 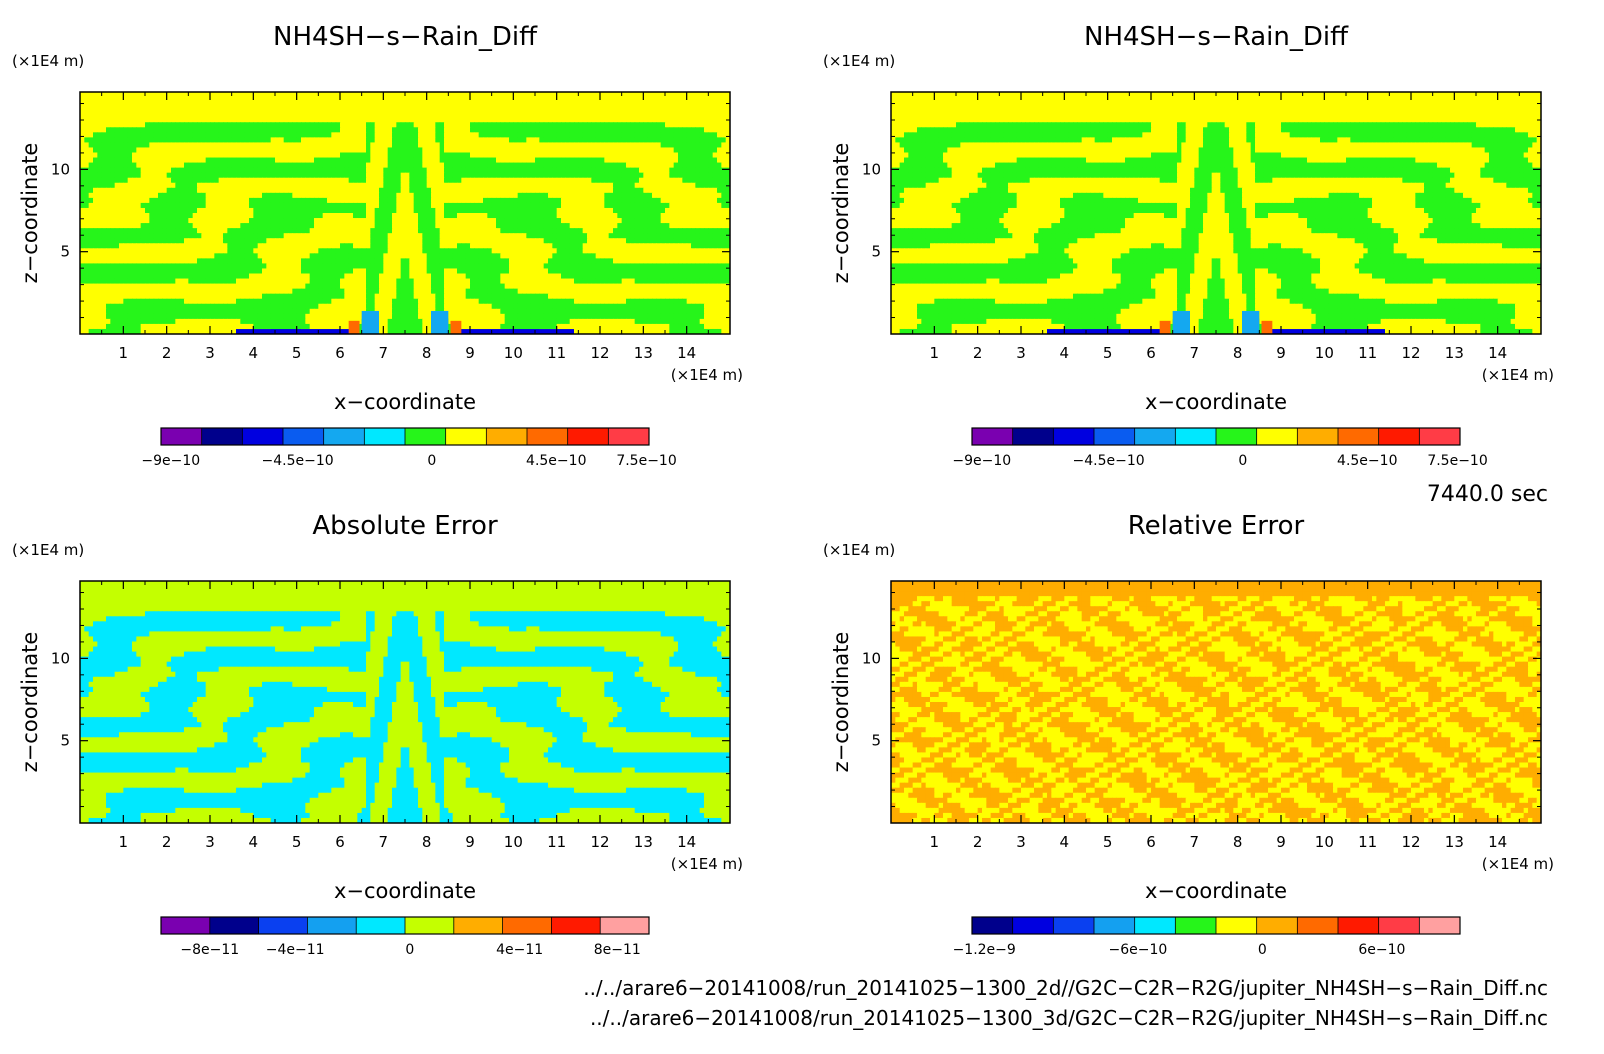 I want to click on x-tick-label: 6, so click(x=1151, y=353).